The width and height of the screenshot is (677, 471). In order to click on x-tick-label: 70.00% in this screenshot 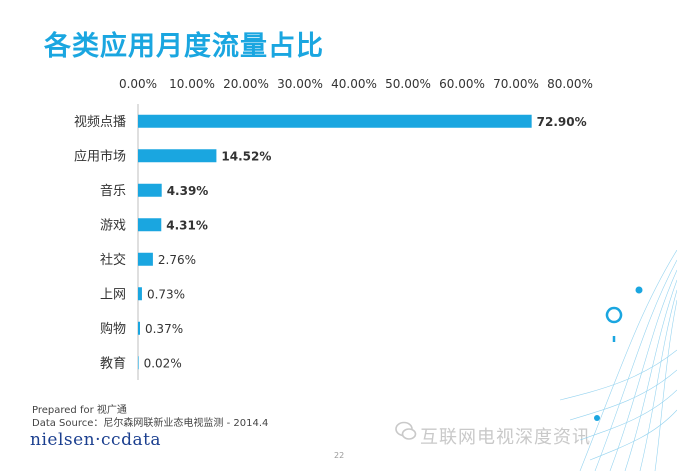, I will do `click(516, 84)`.